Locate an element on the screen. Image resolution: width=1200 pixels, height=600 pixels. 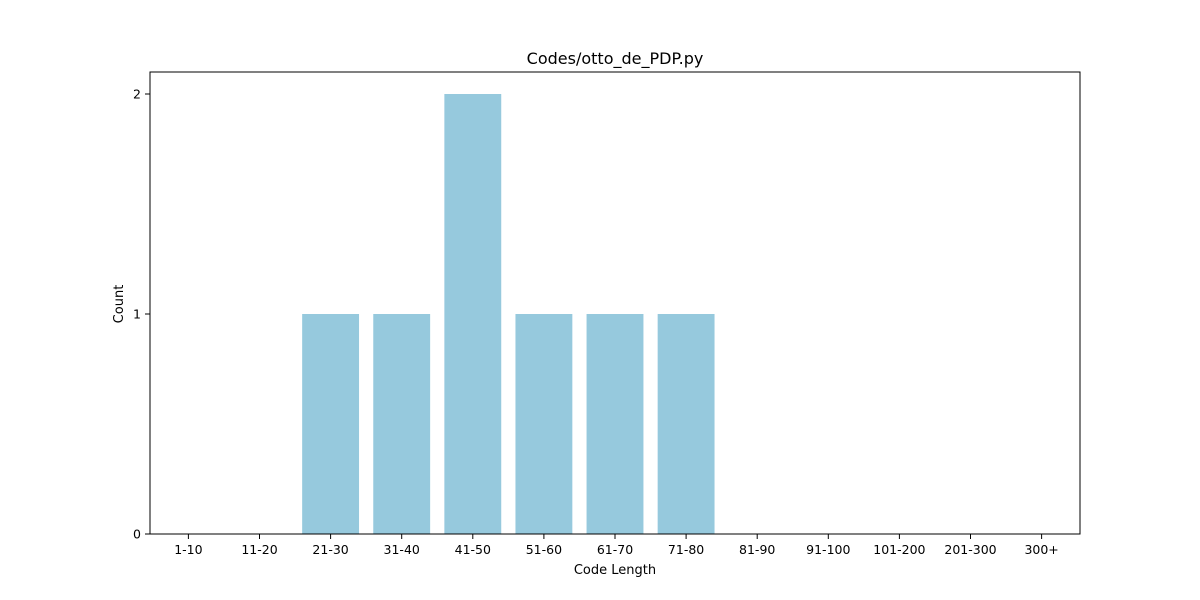
x-tick-label: 61-70 is located at coordinates (615, 549).